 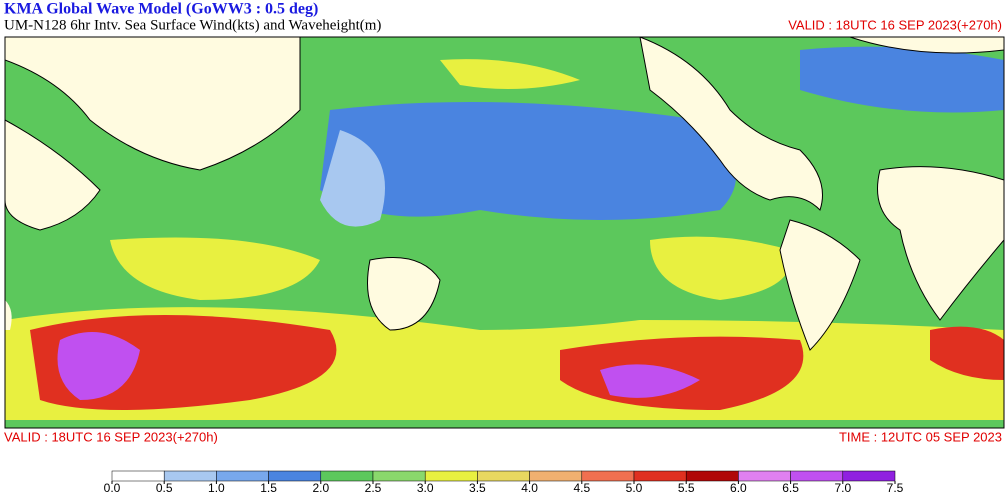 What do you see at coordinates (373, 488) in the screenshot?
I see `colorbar-label: 2.5` at bounding box center [373, 488].